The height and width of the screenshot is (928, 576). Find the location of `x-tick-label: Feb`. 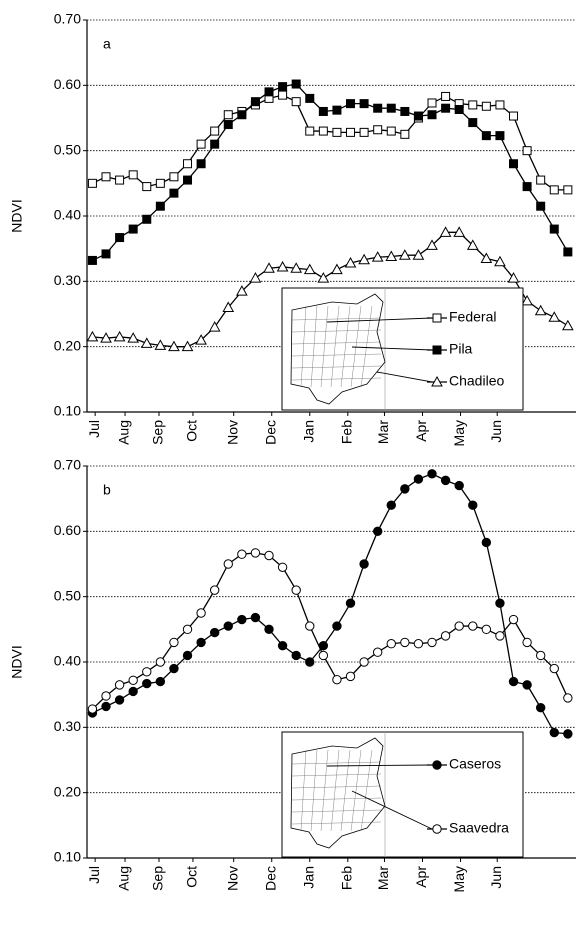

x-tick-label: Feb is located at coordinates (347, 432).